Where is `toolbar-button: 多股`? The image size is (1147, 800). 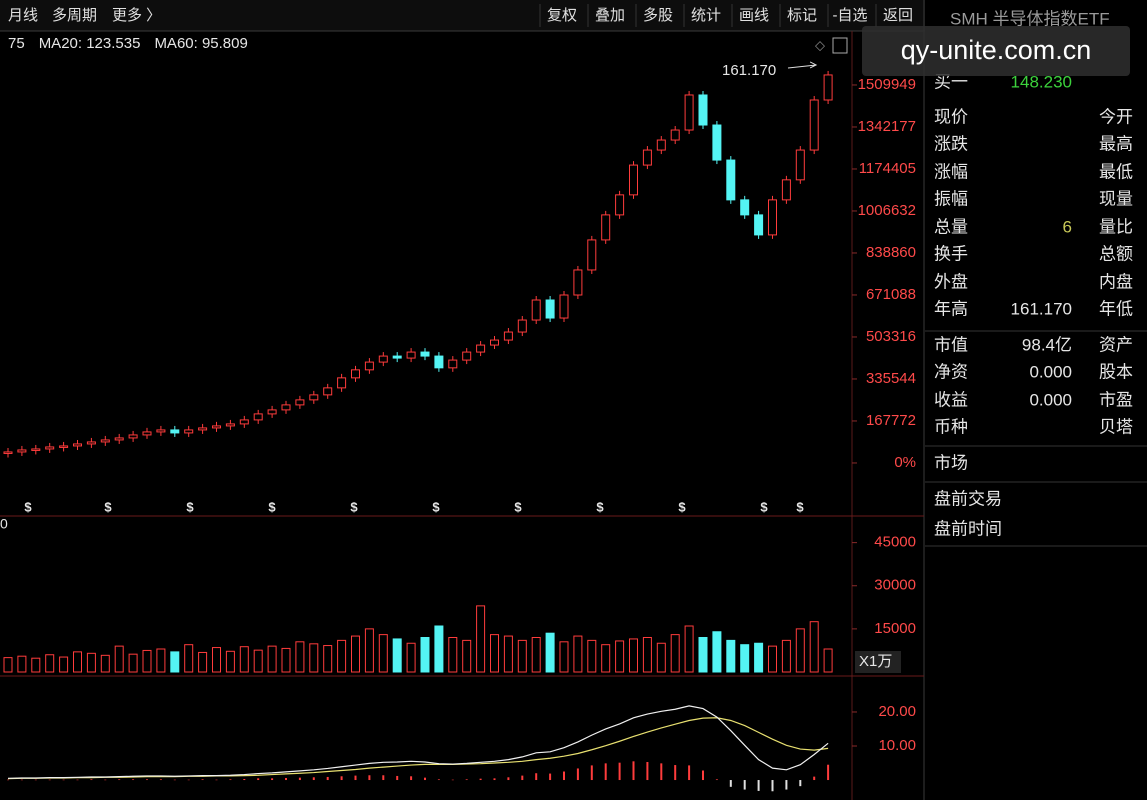 toolbar-button: 多股 is located at coordinates (658, 15).